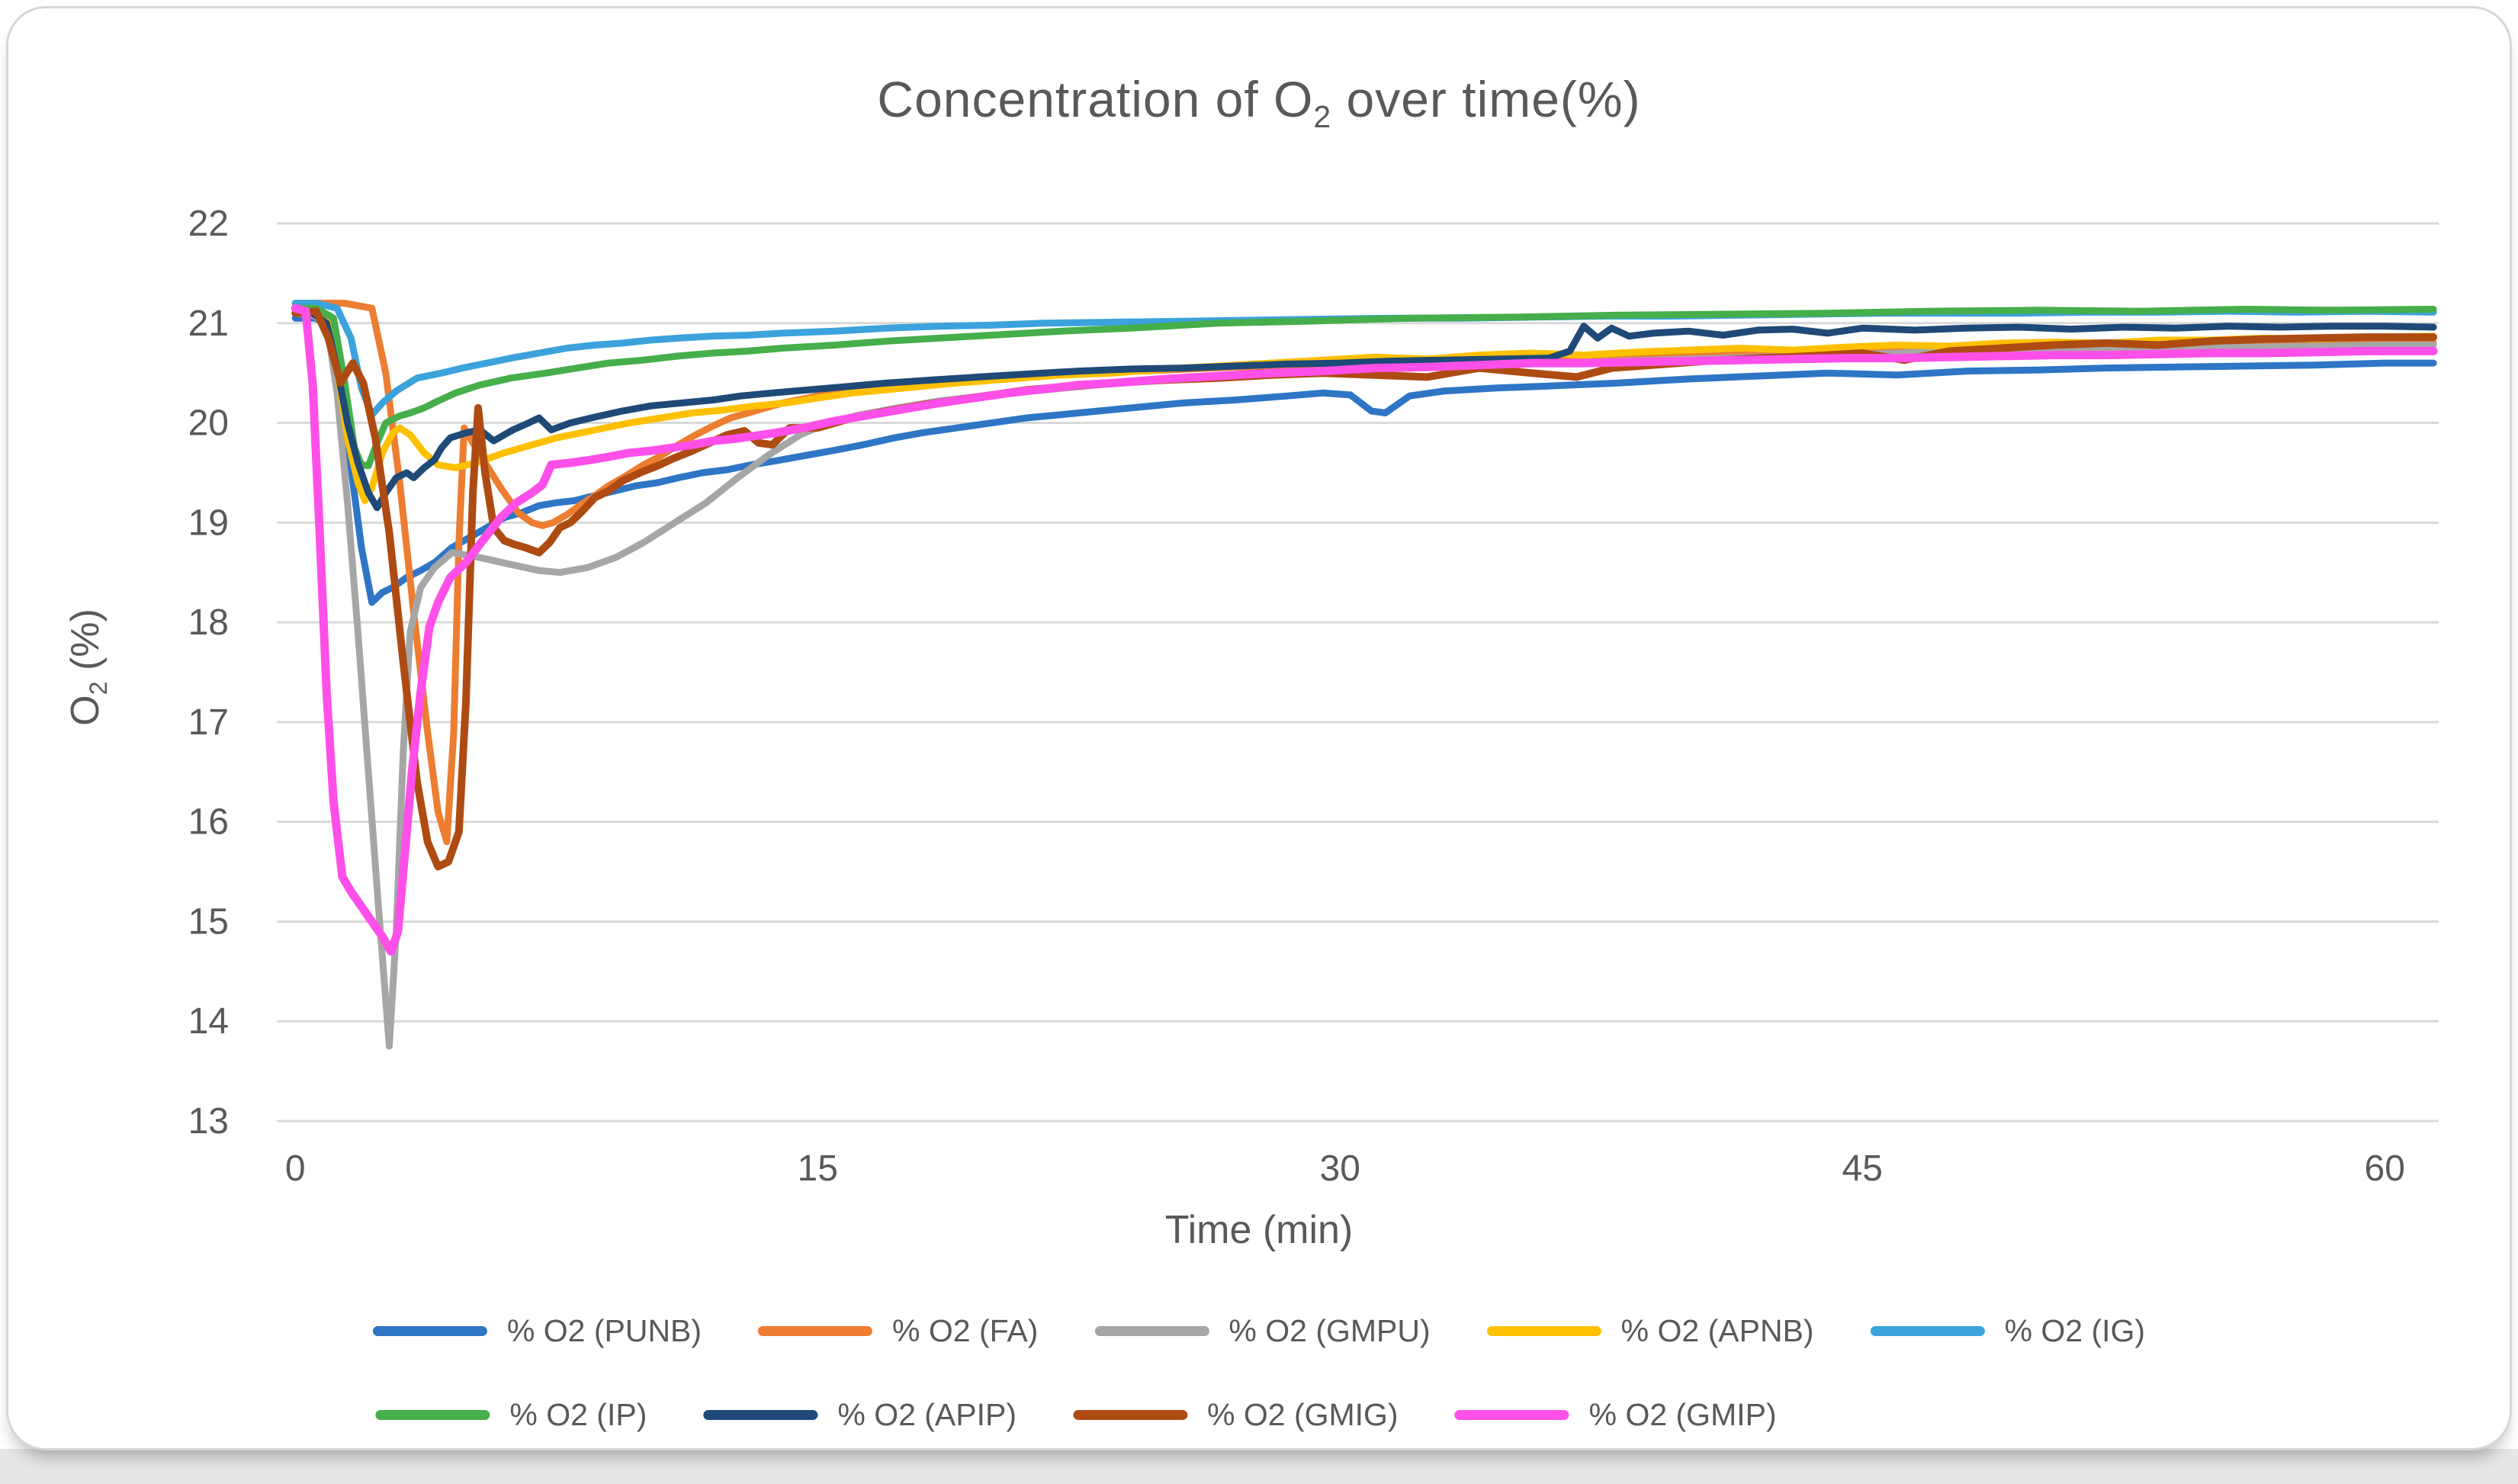 The width and height of the screenshot is (2518, 1484). I want to click on legend-item-o2-apip: % O2 (APIP), so click(860, 1415).